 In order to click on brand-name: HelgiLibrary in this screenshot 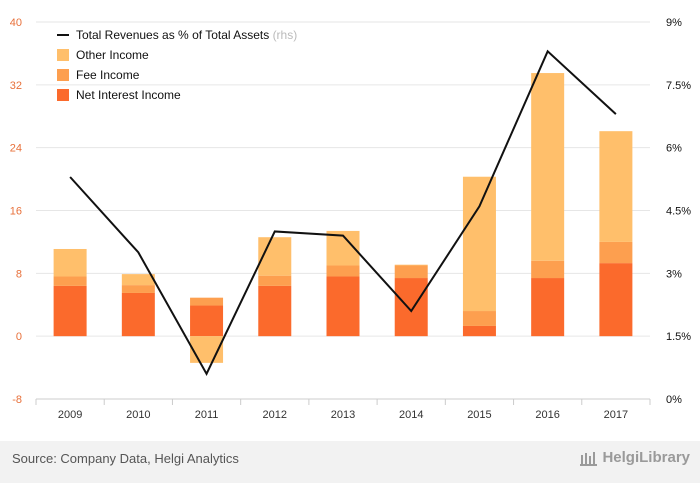, I will do `click(646, 457)`.